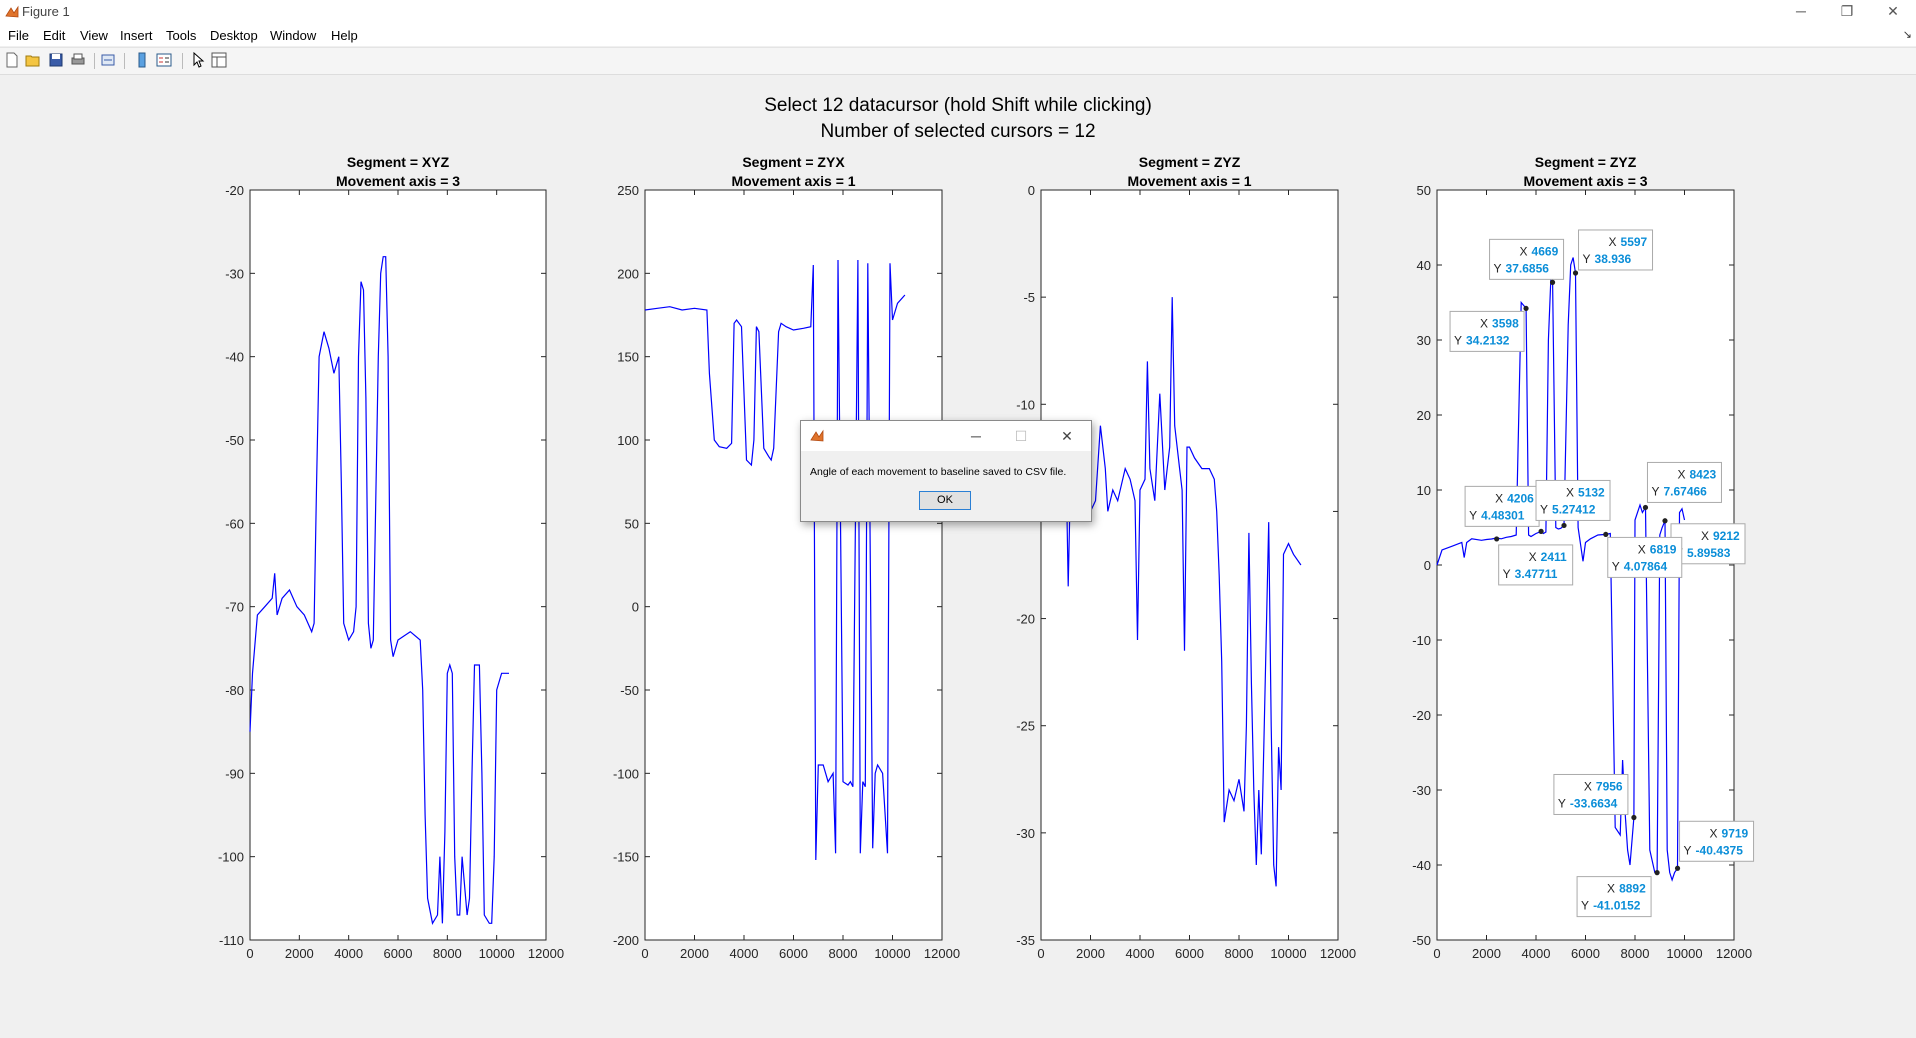 The image size is (1916, 1038). I want to click on x-tick-label: 0, so click(1436, 953).